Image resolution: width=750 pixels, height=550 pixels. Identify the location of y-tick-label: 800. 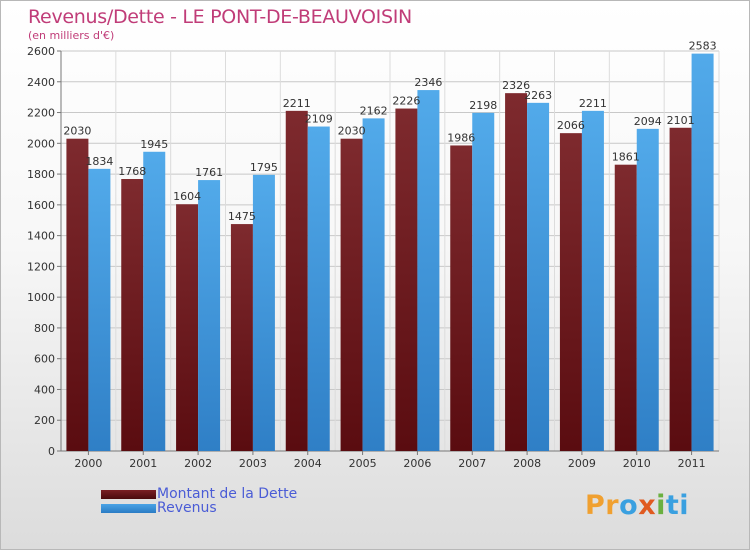
(44, 328).